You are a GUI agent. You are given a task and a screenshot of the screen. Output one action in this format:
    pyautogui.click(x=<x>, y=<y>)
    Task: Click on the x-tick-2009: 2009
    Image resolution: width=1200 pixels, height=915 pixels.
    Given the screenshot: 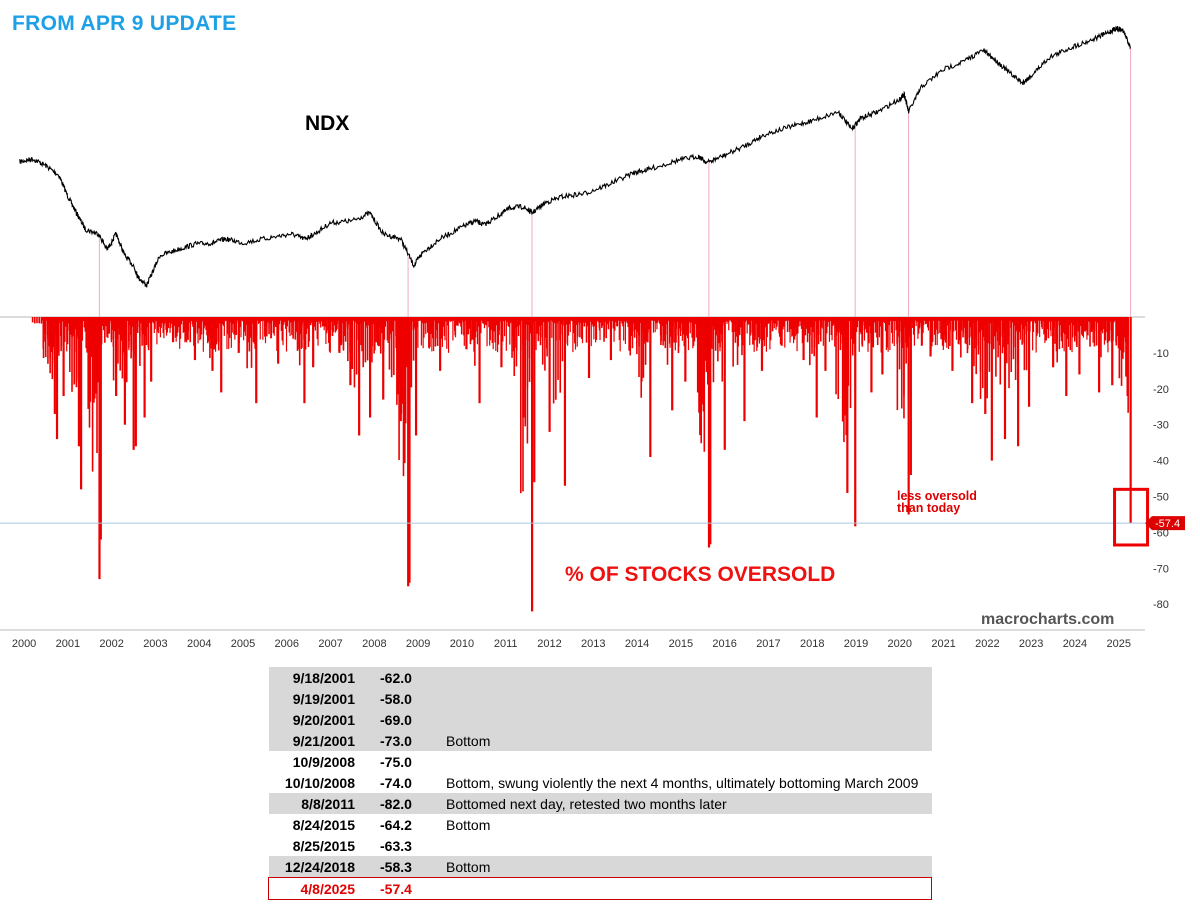 What is the action you would take?
    pyautogui.click(x=418, y=644)
    